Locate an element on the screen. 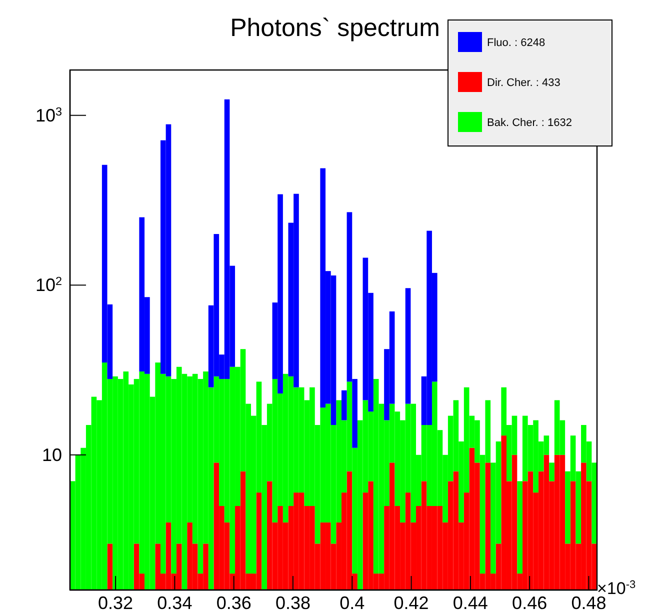 This screenshot has height=616, width=658. x-tick-label: 0.42 is located at coordinates (411, 602).